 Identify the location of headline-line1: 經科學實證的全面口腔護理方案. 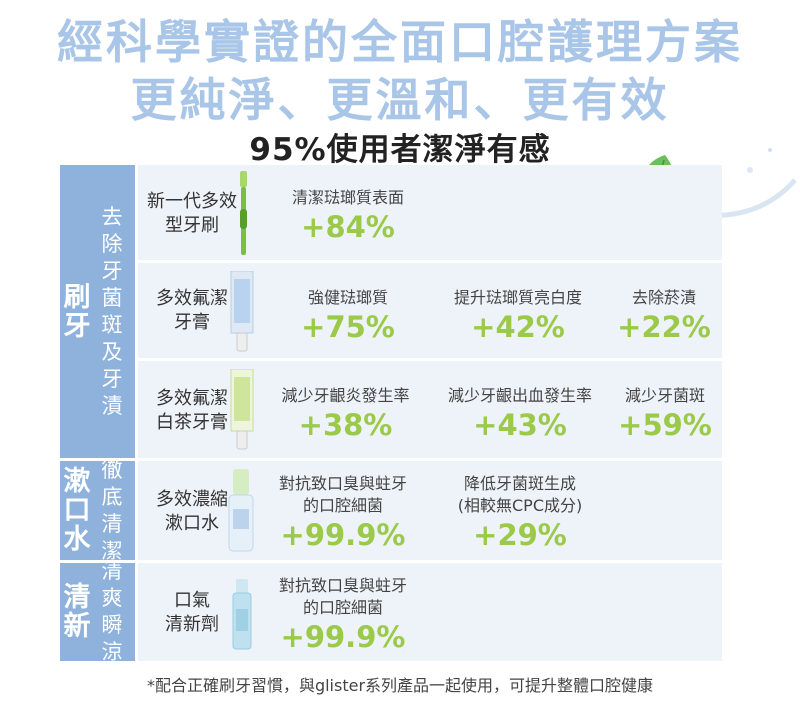
(400, 42).